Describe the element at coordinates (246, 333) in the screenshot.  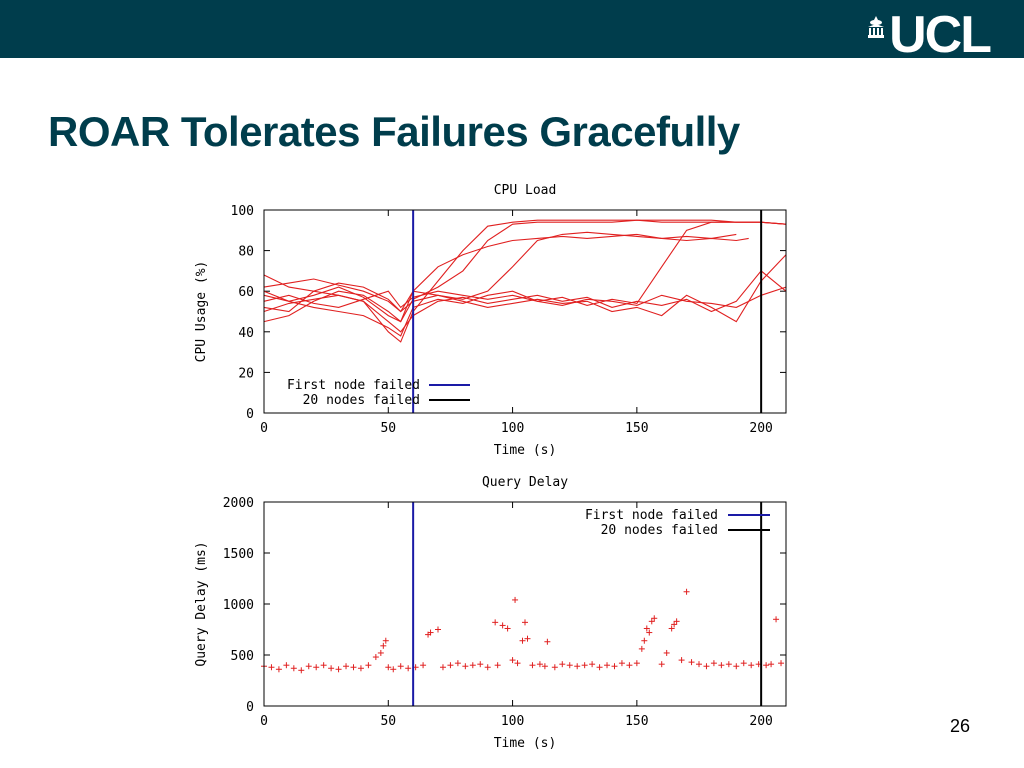
I see `y-tick-label: 40` at that location.